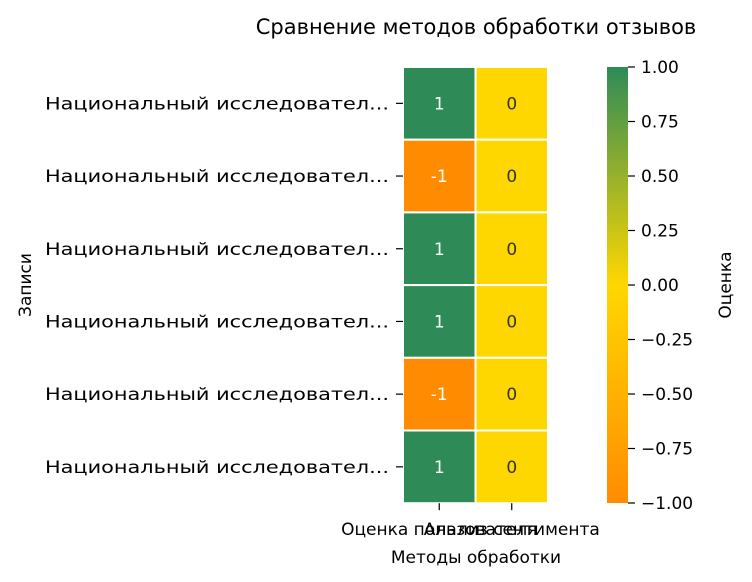  I want to click on colorbar-ticks: −1.00 −0.75 −0.50 −0.25 0.00 0.25 0.50 0.75 1.00, so click(660, 286).